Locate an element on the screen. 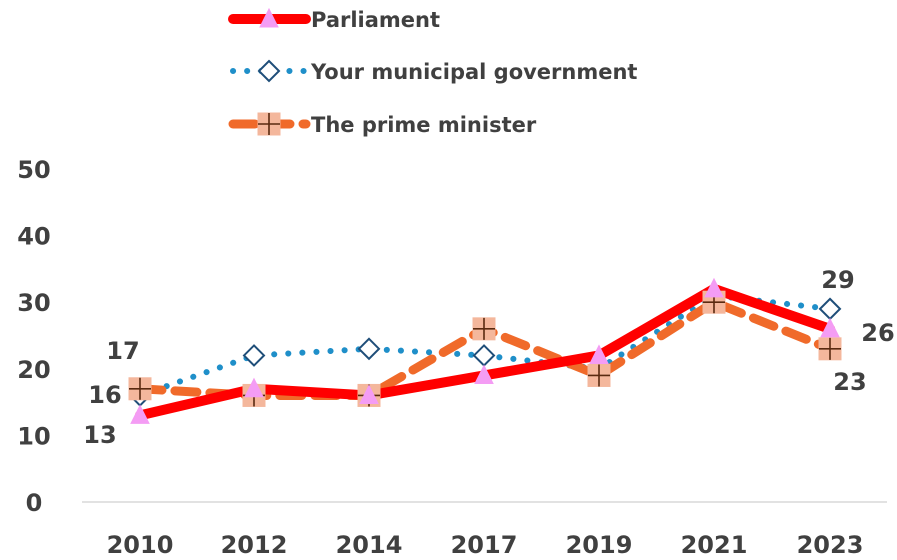 Image resolution: width=897 pixels, height=560 pixels. y-tick-label: 0 is located at coordinates (34, 503).